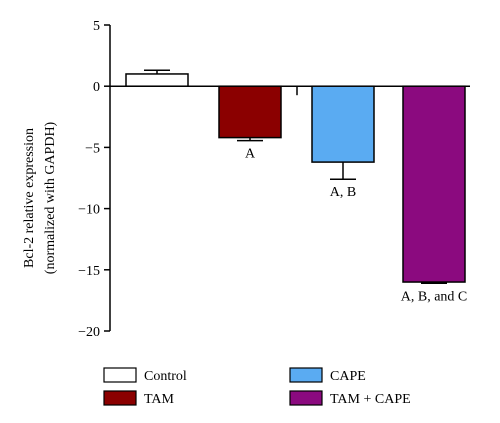 The image size is (500, 423). What do you see at coordinates (29, 198) in the screenshot?
I see `y-axis-title-line1: Bcl-2 relative expression` at bounding box center [29, 198].